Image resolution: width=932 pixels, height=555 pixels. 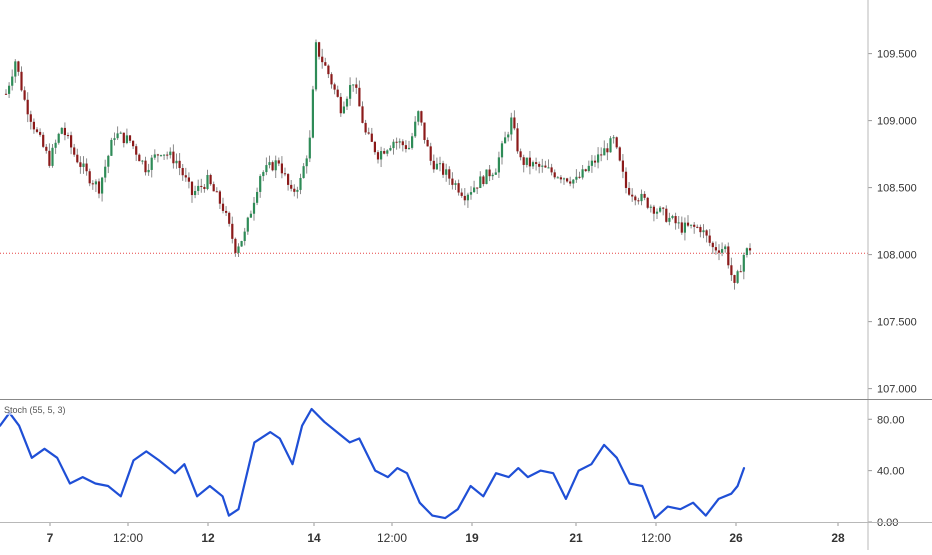 I want to click on time-tick-label: 12:00, so click(x=128, y=538).